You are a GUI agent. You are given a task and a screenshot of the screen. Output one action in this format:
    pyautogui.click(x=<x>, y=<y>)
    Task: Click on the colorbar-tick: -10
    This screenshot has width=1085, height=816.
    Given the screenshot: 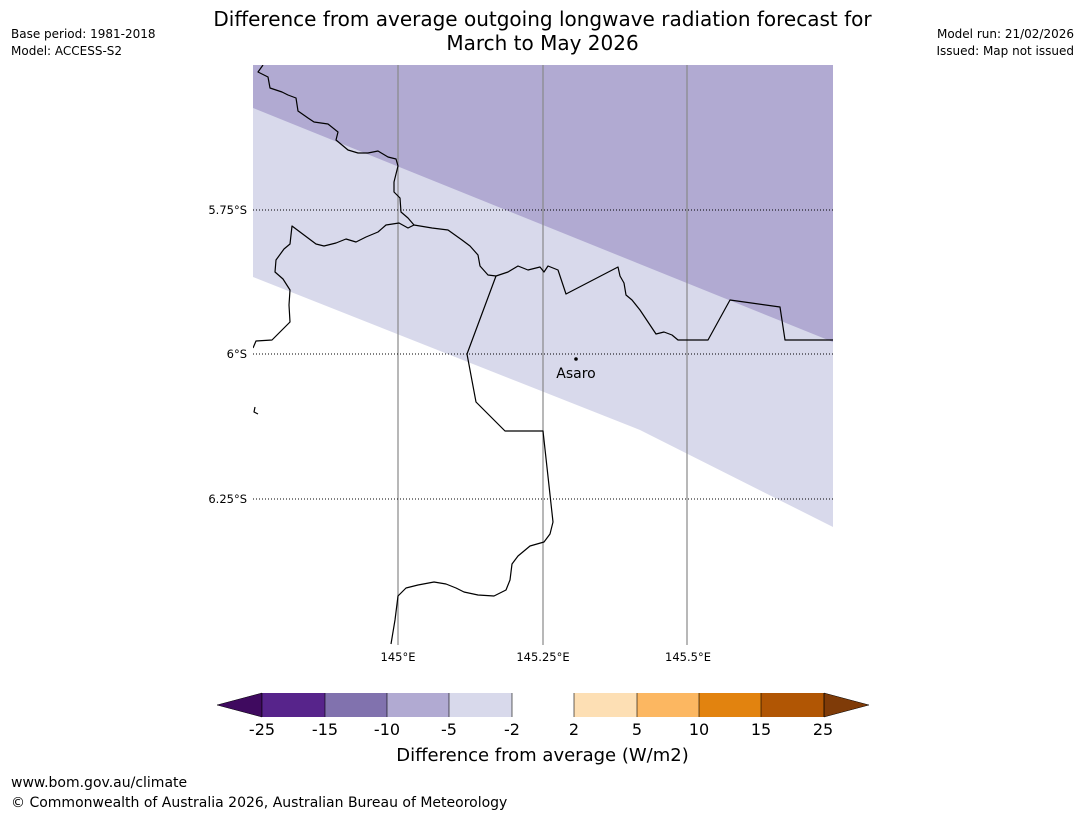 What is the action you would take?
    pyautogui.click(x=387, y=729)
    